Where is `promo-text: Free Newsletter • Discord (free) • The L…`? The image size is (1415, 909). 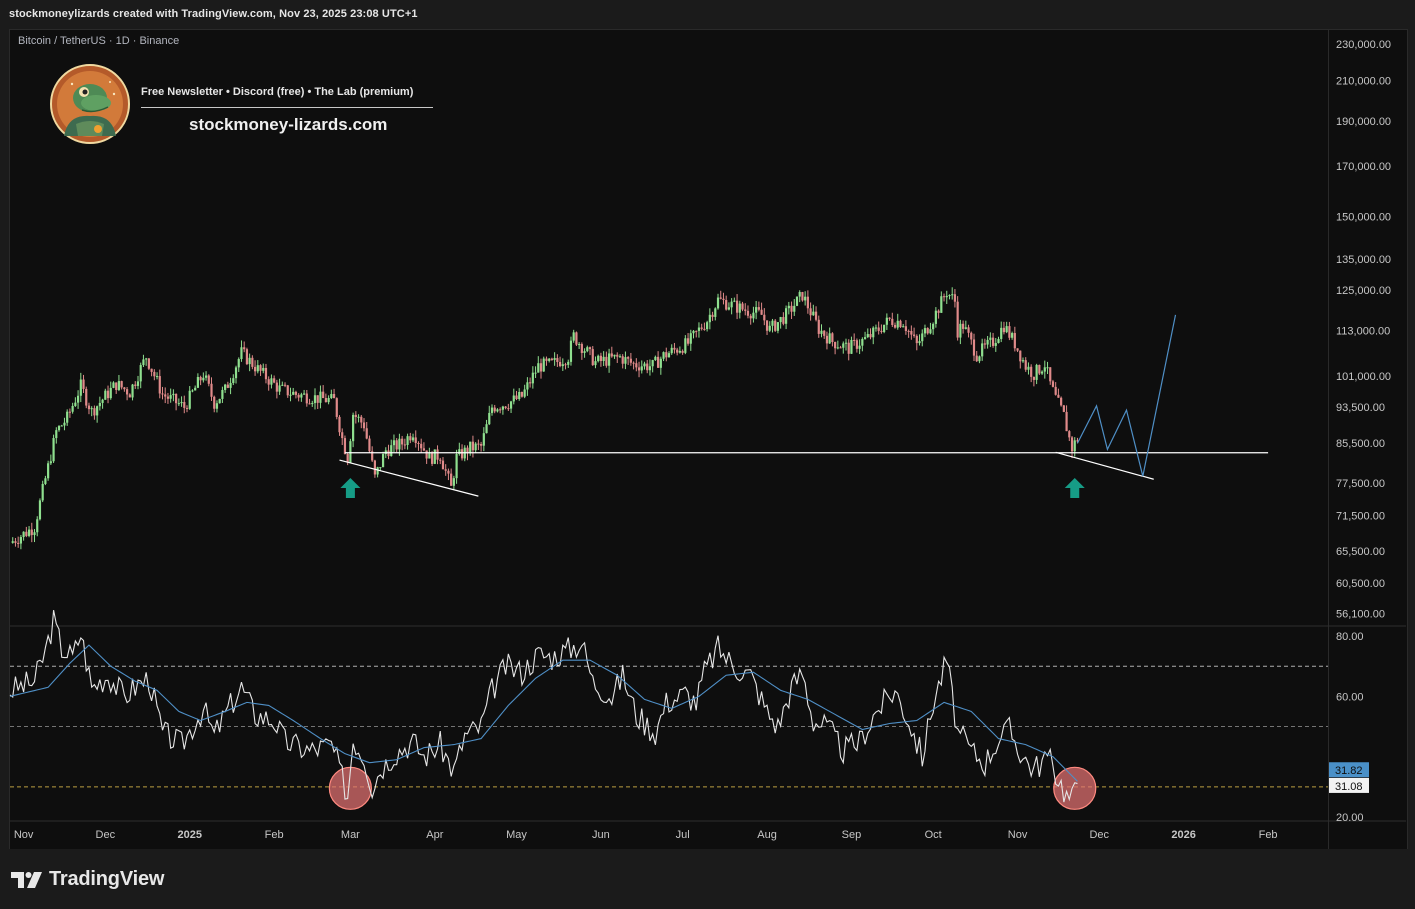 promo-text: Free Newsletter • Discord (free) • The L… is located at coordinates (277, 92).